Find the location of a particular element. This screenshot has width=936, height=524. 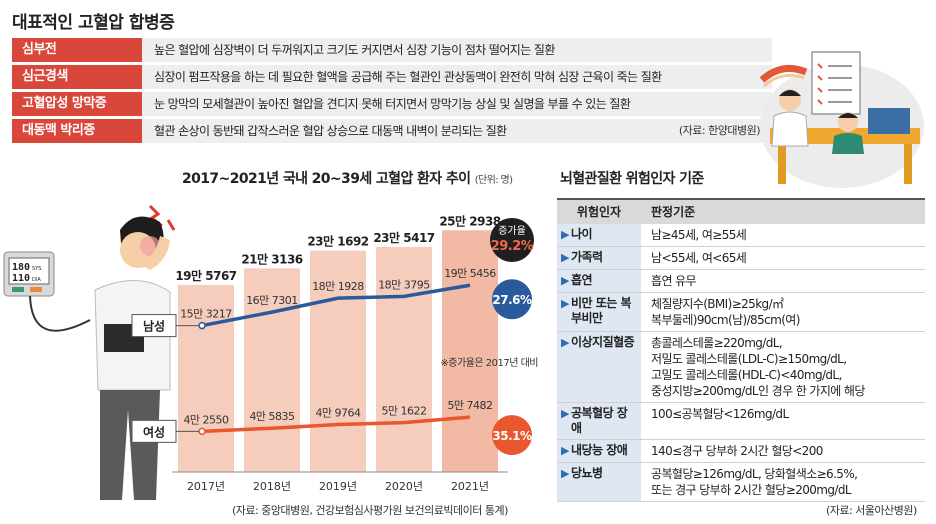

series-legend-label: 여성 is located at coordinates (154, 431).